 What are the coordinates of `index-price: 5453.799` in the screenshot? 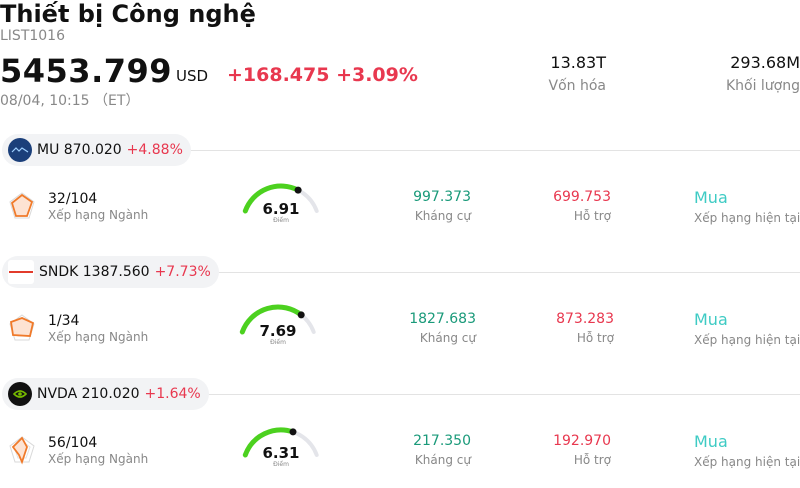 It's located at (86, 71).